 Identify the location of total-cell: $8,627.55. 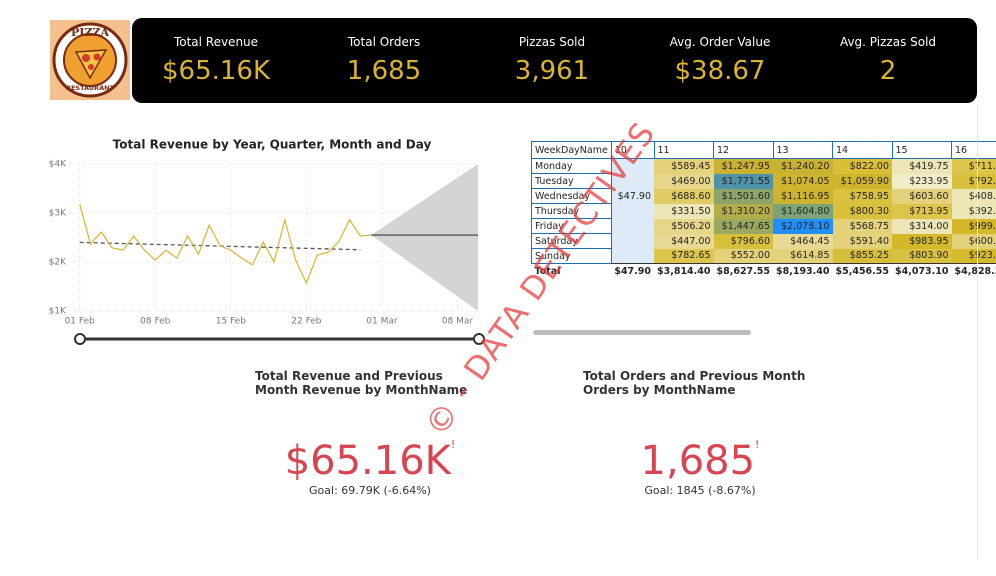
(743, 270).